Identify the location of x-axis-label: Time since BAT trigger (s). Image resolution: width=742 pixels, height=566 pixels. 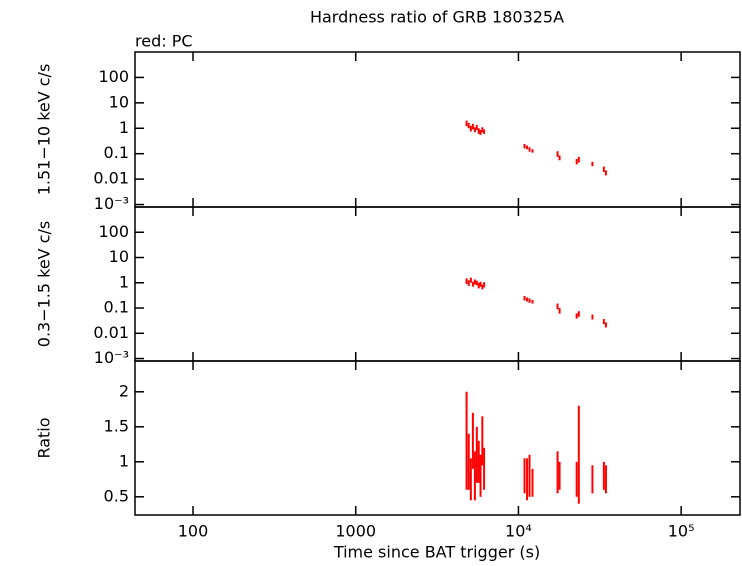
(436, 552).